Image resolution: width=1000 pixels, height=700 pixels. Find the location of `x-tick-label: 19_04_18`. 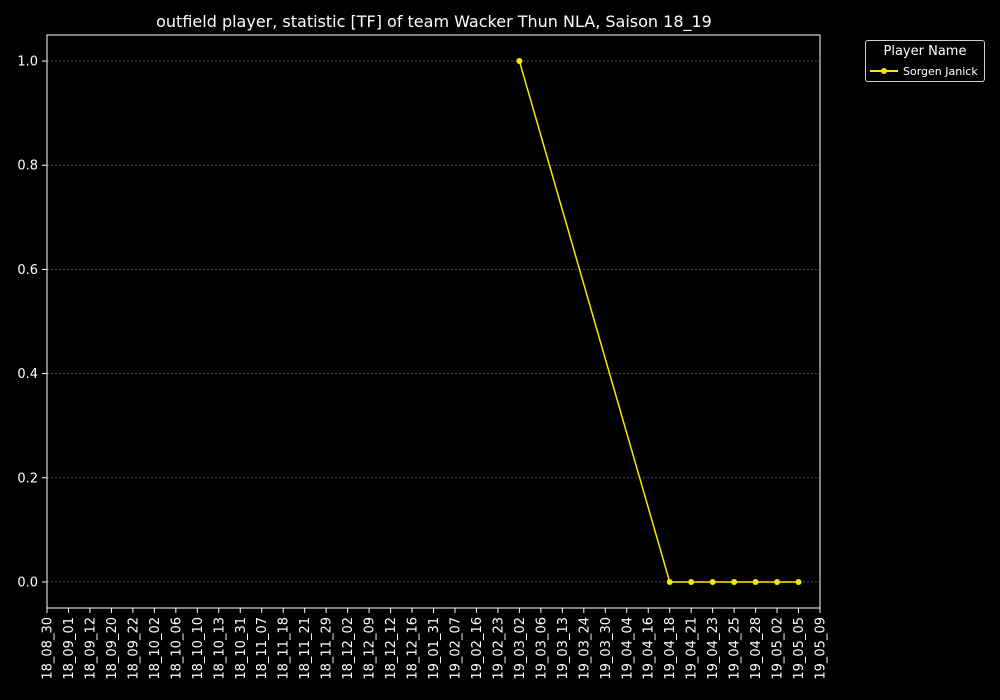

x-tick-label: 19_04_18 is located at coordinates (670, 648).